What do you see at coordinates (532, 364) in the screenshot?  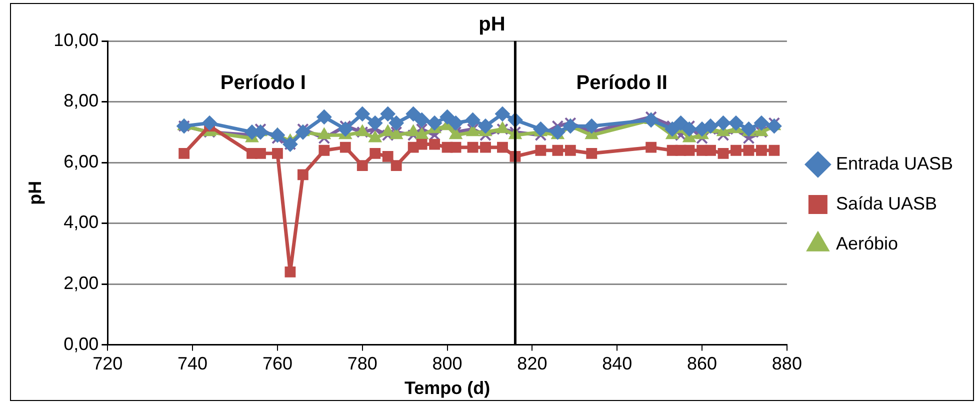 I see `x-tick-label: 820` at bounding box center [532, 364].